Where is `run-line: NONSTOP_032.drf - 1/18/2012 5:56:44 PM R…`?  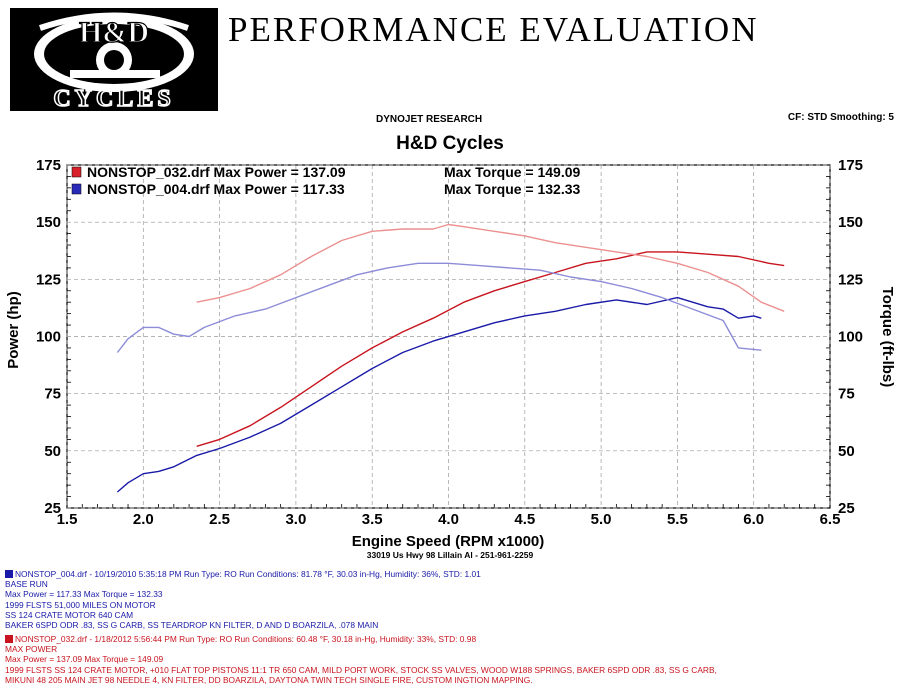 run-line: NONSTOP_032.drf - 1/18/2012 5:56:44 PM R… is located at coordinates (361, 639).